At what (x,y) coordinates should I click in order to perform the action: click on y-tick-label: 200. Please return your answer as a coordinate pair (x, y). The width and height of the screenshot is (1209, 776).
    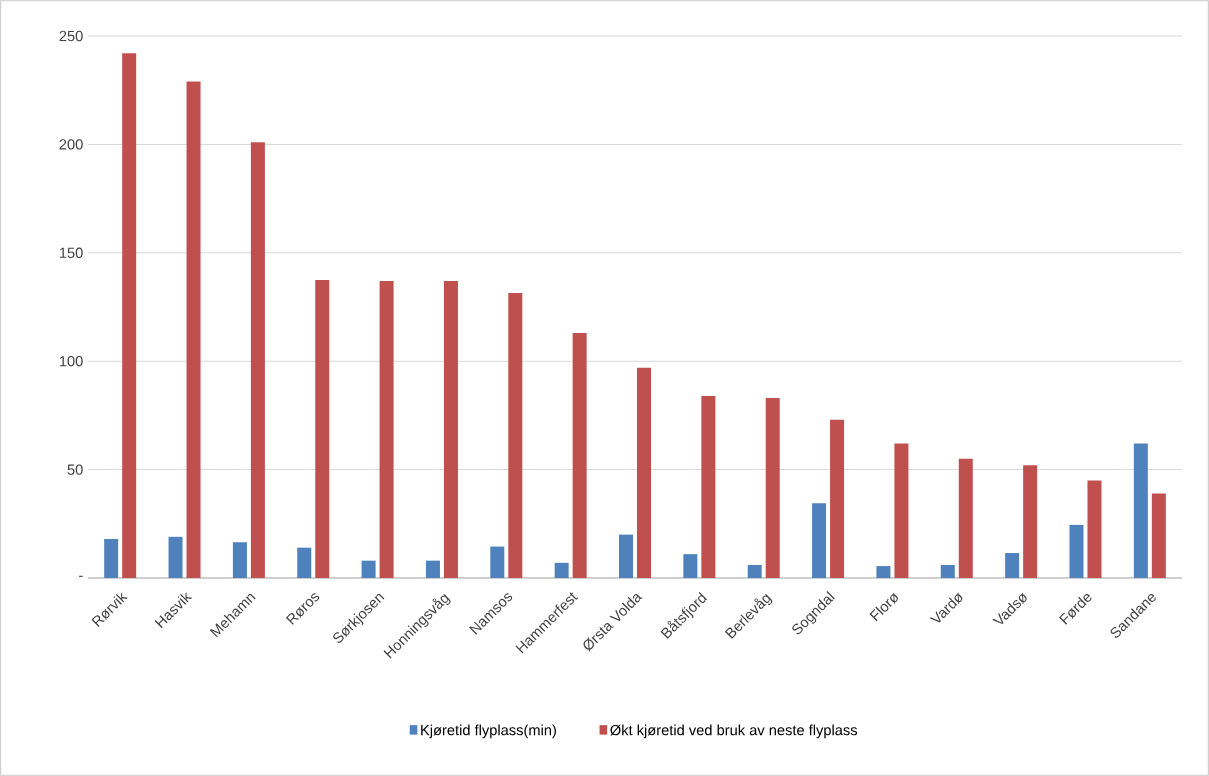
    Looking at the image, I should click on (71, 144).